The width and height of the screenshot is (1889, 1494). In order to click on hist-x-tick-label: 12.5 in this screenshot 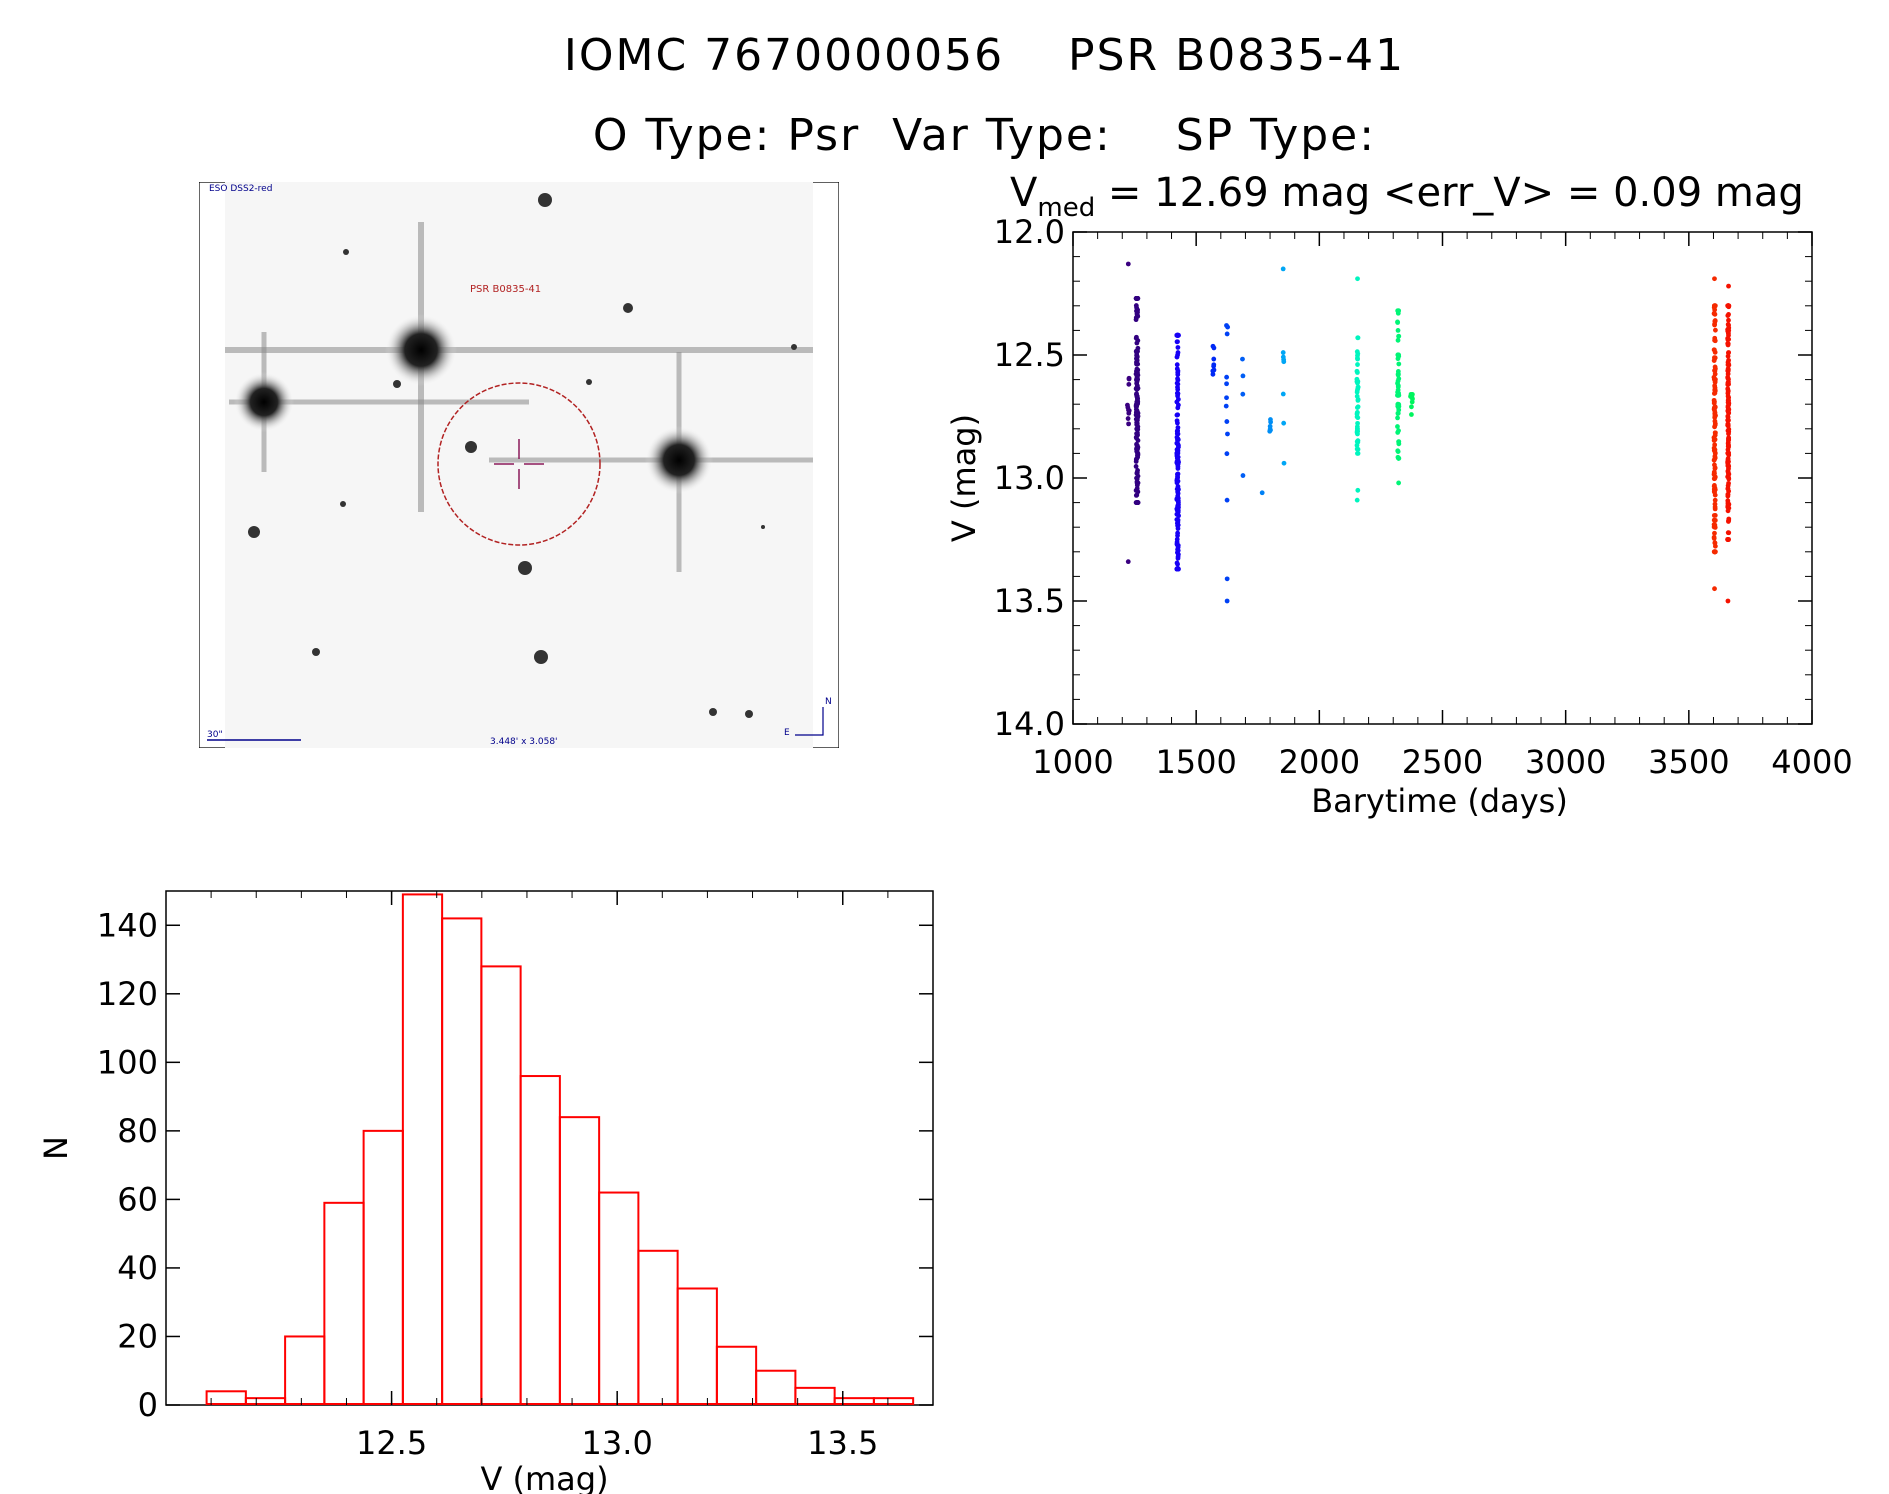, I will do `click(391, 1443)`.